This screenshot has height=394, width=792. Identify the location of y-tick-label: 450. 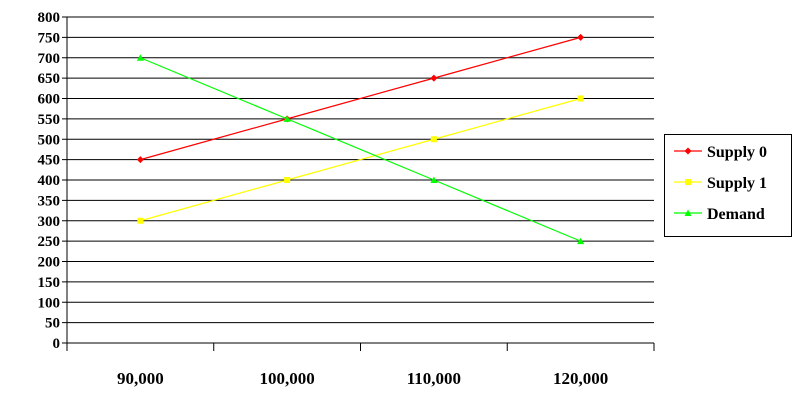
(49, 161).